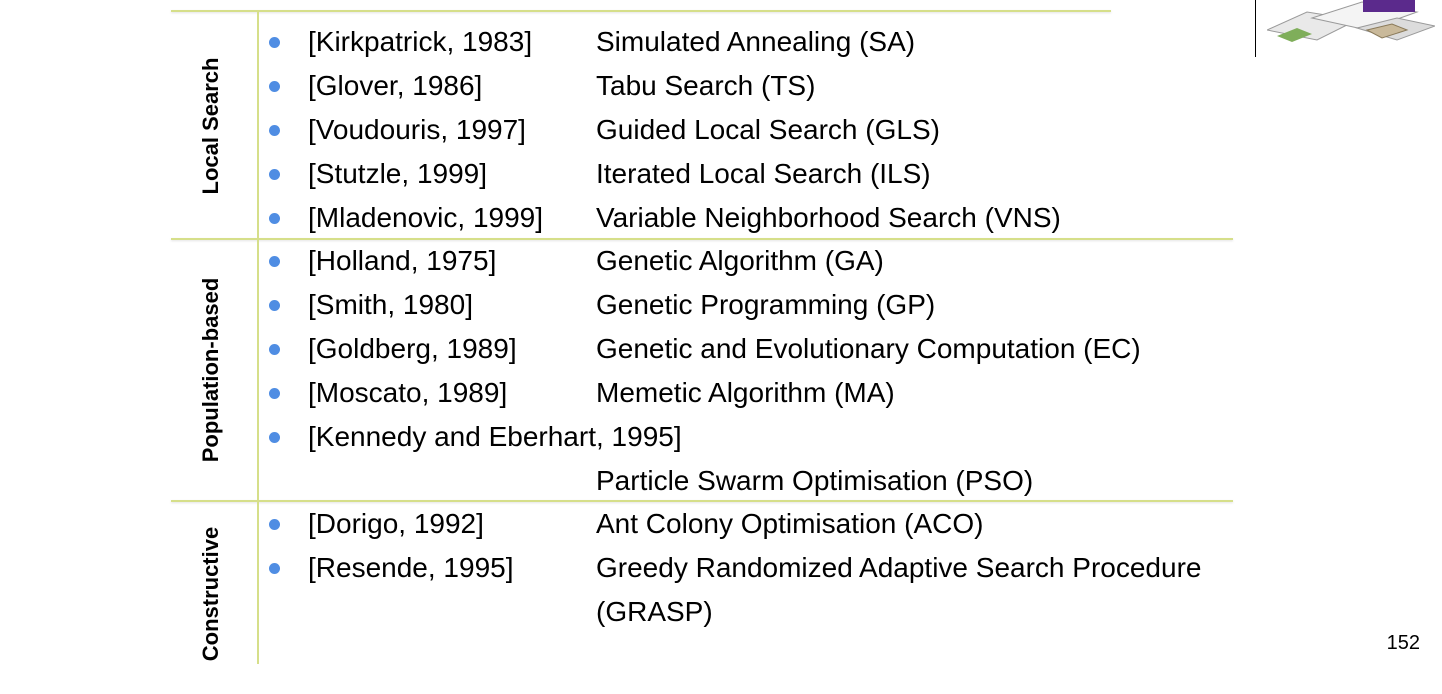  What do you see at coordinates (768, 129) in the screenshot?
I see `algorithm: Guided Local Search (GLS)` at bounding box center [768, 129].